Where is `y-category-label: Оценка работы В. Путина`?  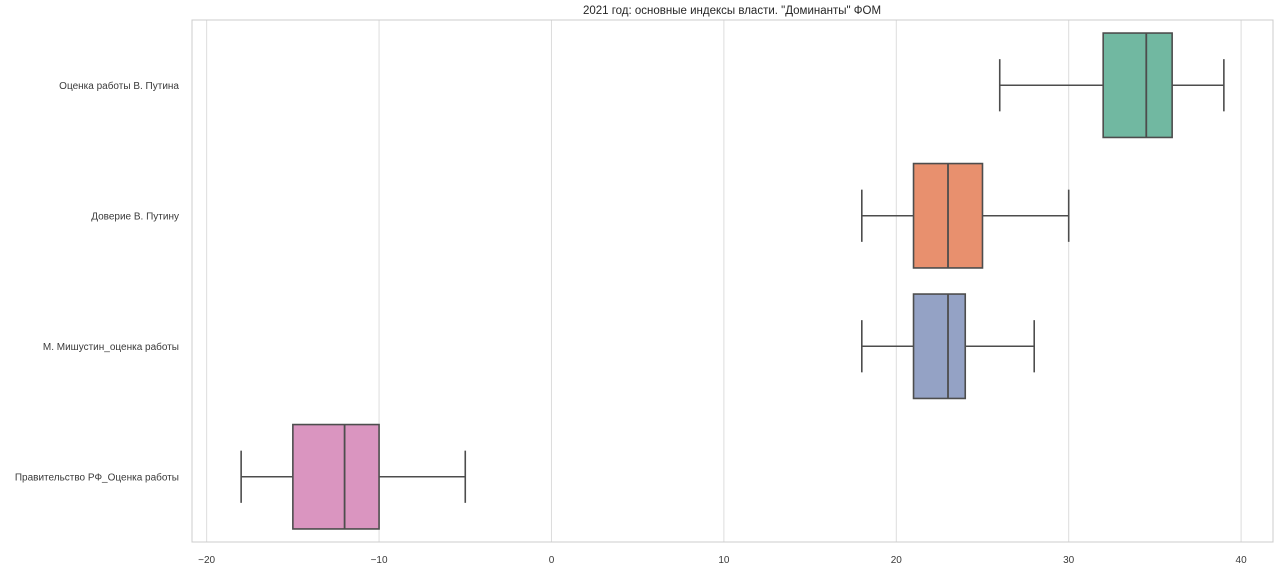 y-category-label: Оценка работы В. Путина is located at coordinates (119, 86).